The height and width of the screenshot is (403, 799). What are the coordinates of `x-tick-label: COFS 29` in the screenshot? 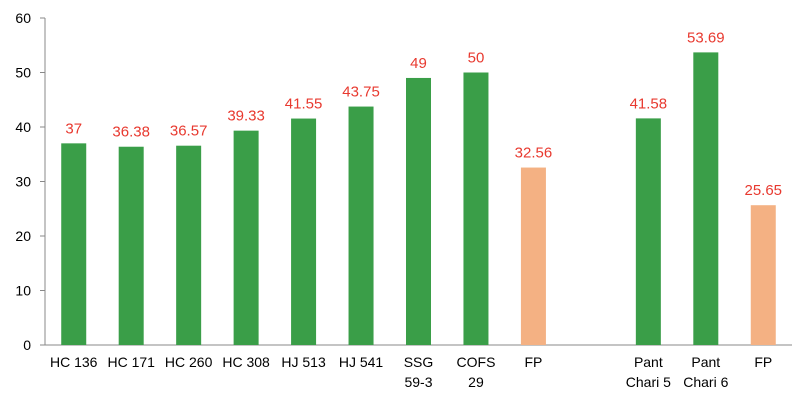 It's located at (476, 372).